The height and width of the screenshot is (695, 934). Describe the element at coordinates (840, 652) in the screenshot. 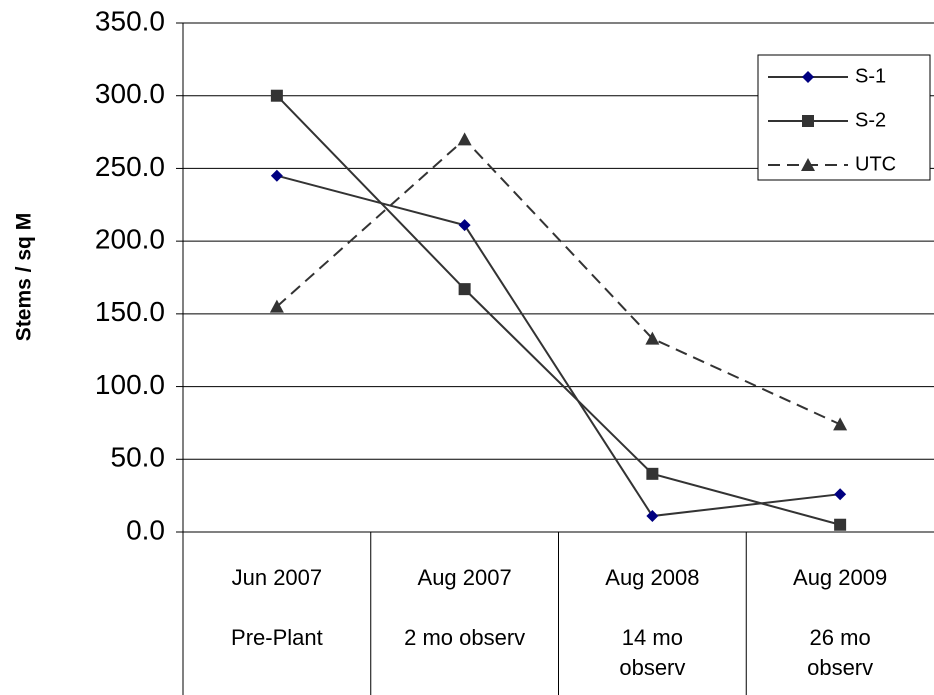

I see `x-sublabel: 26 mo observ` at that location.